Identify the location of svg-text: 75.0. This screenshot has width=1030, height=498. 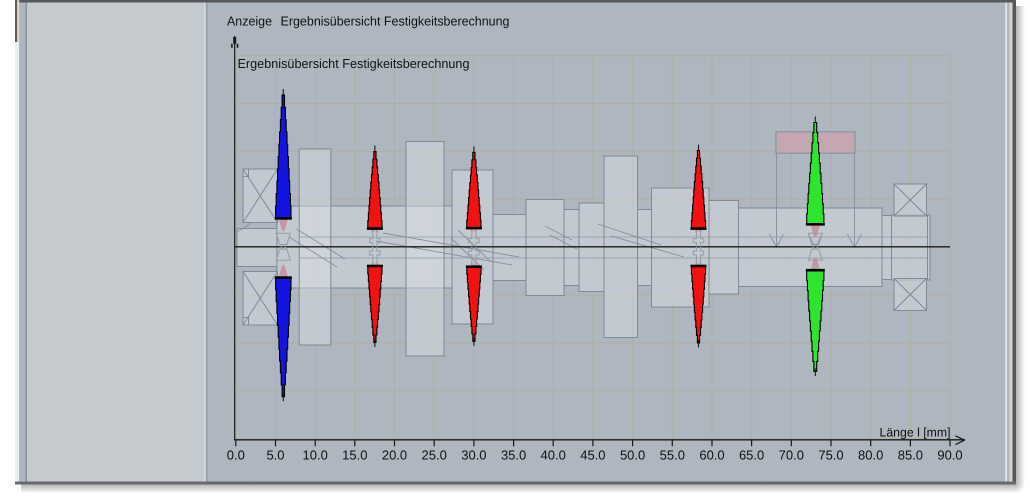
(830, 455).